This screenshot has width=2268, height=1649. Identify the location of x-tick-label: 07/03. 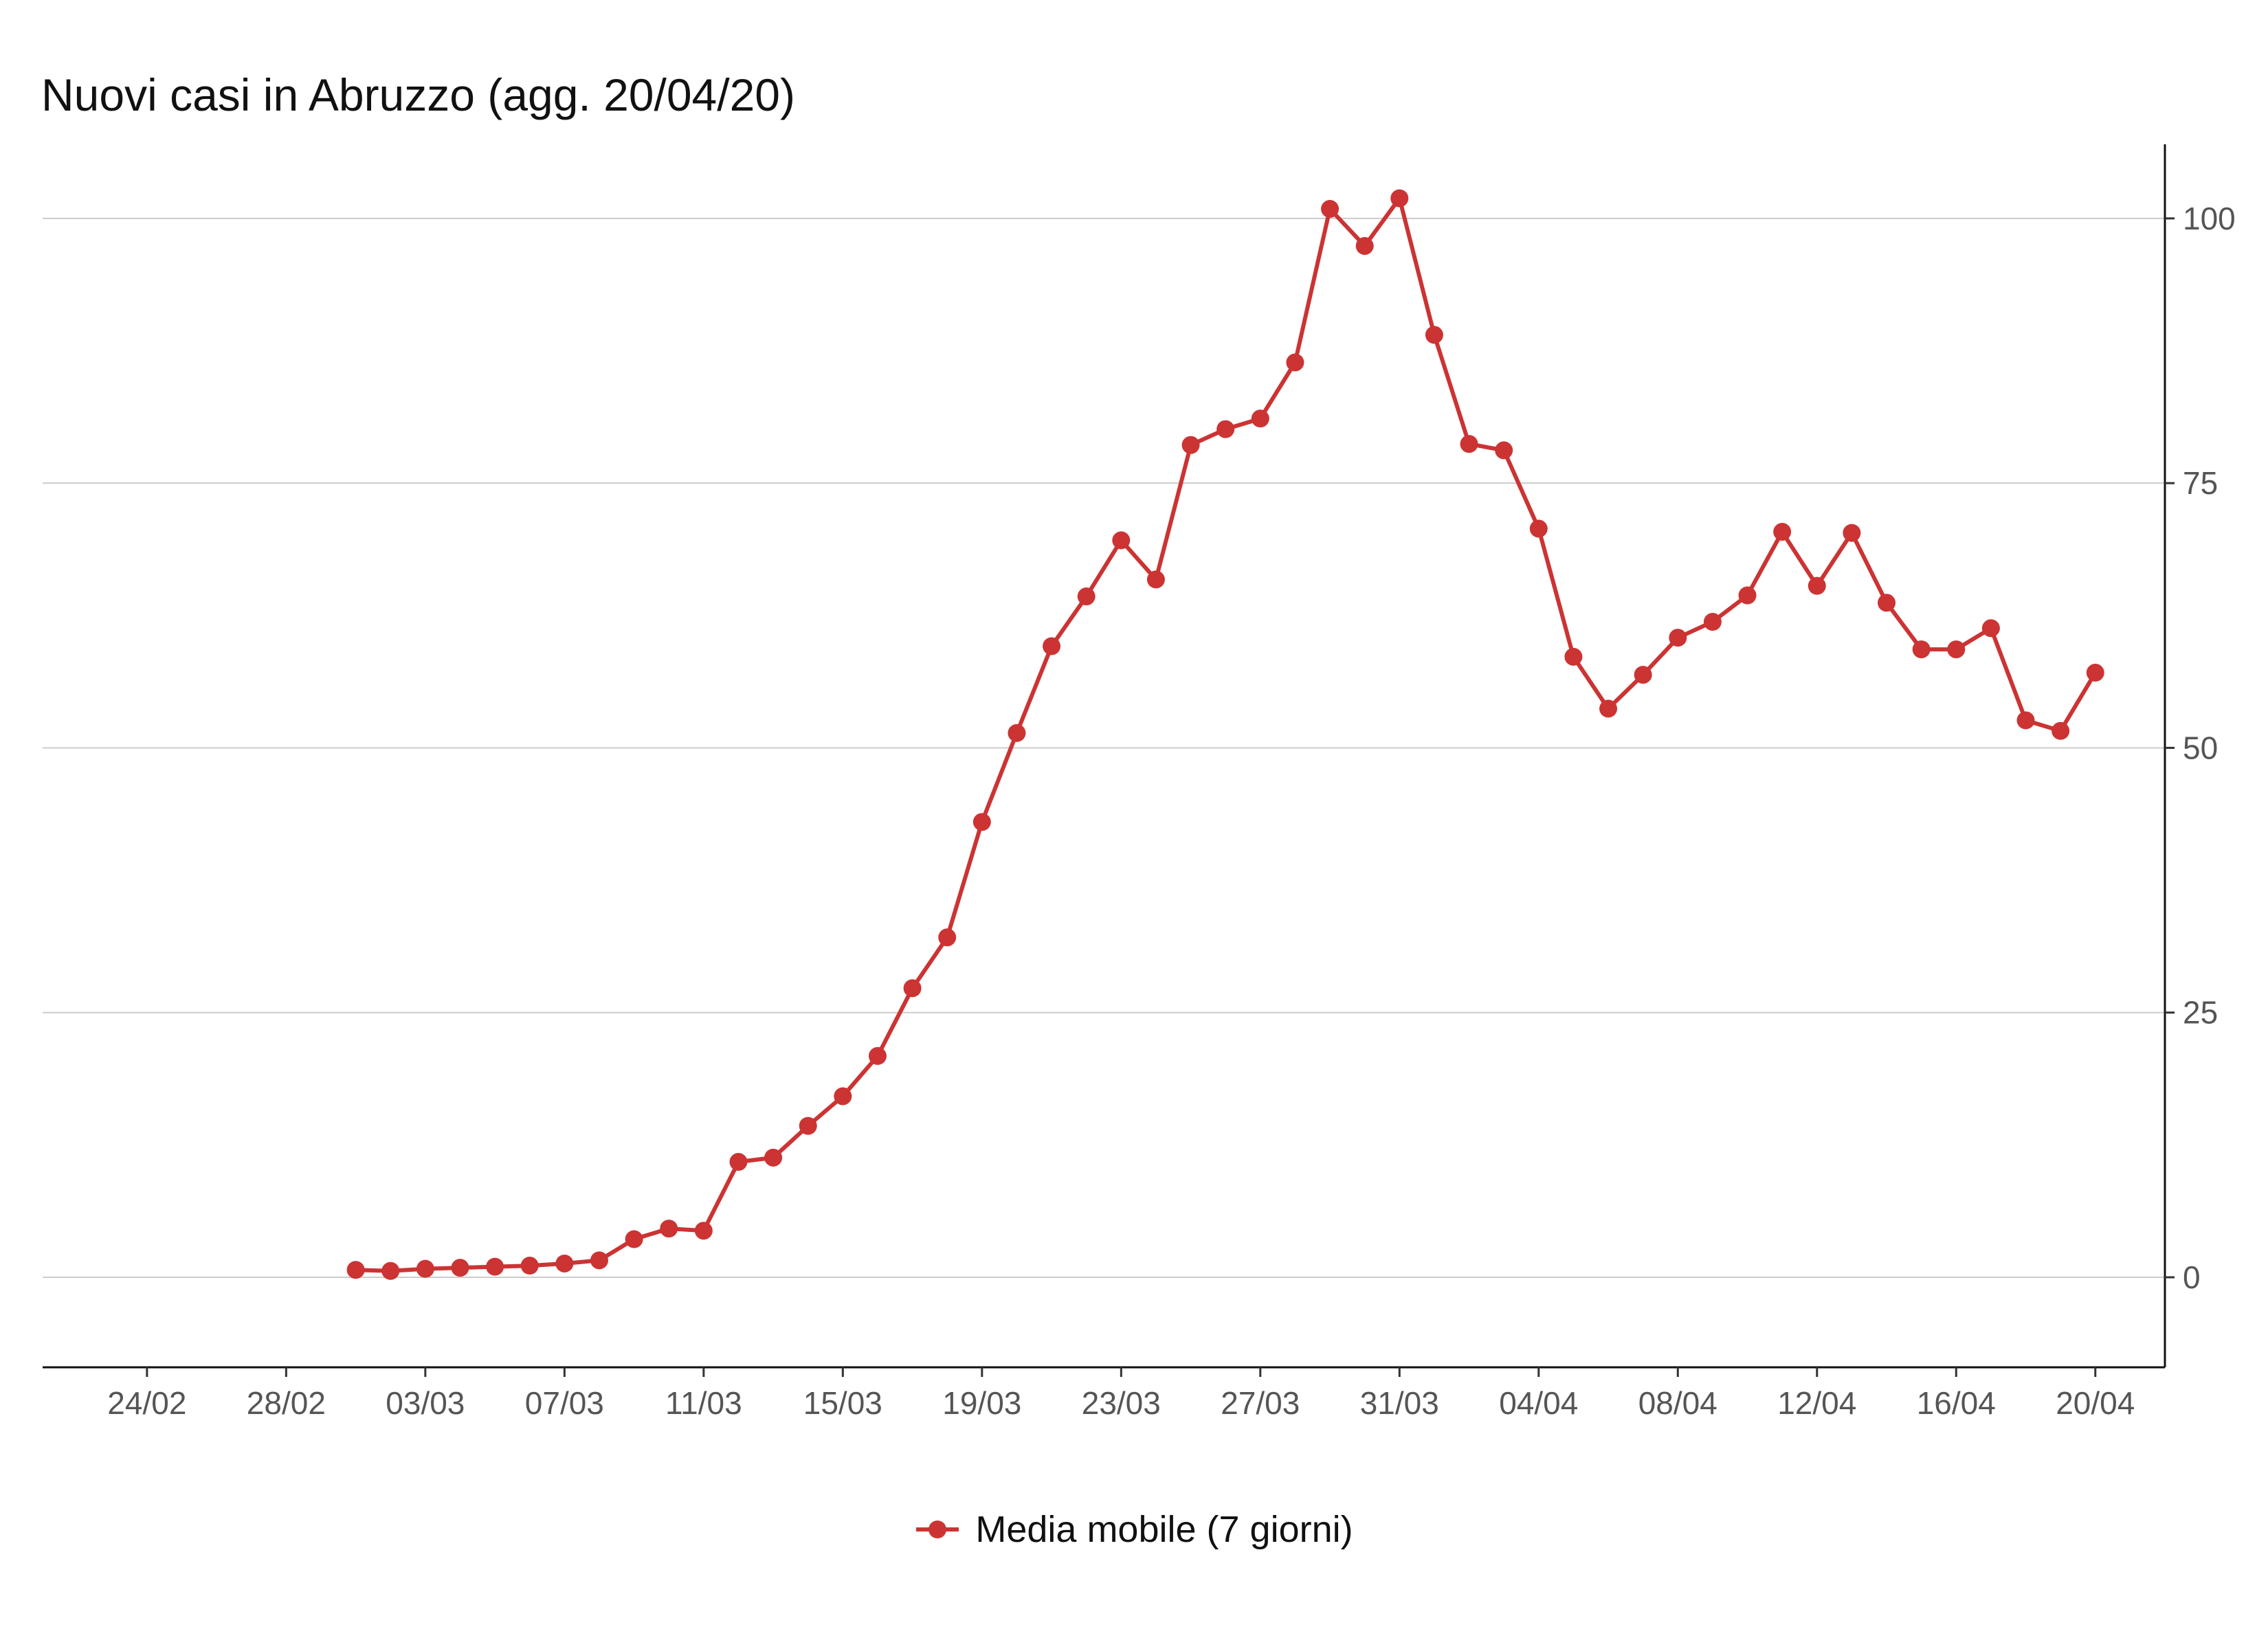
(564, 1403).